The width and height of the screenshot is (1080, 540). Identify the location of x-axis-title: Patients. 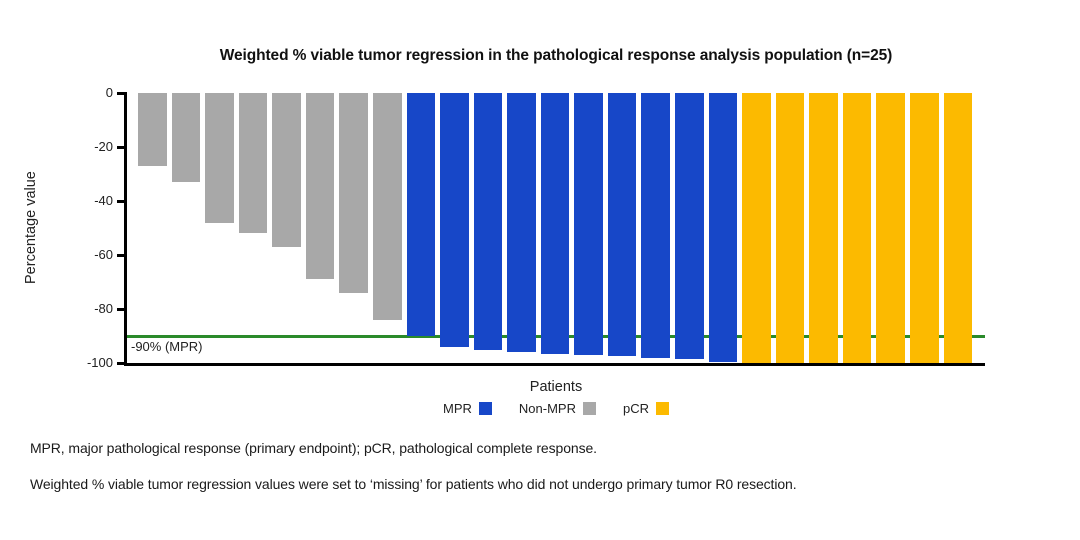
(556, 387).